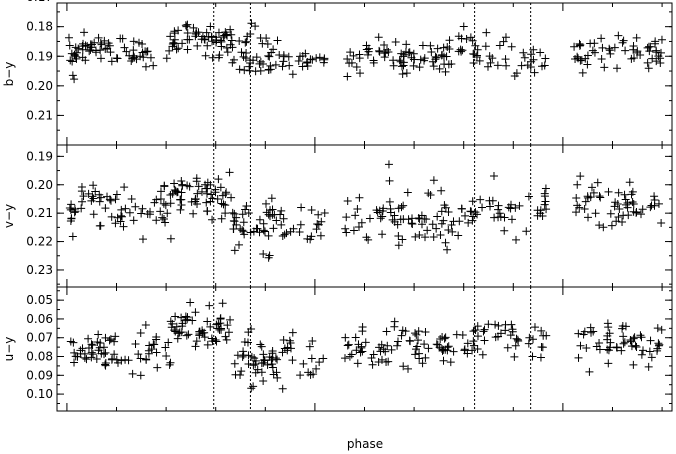 The image size is (676, 454). What do you see at coordinates (39, 56) in the screenshot?
I see `y-tick-label: 0.19` at bounding box center [39, 56].